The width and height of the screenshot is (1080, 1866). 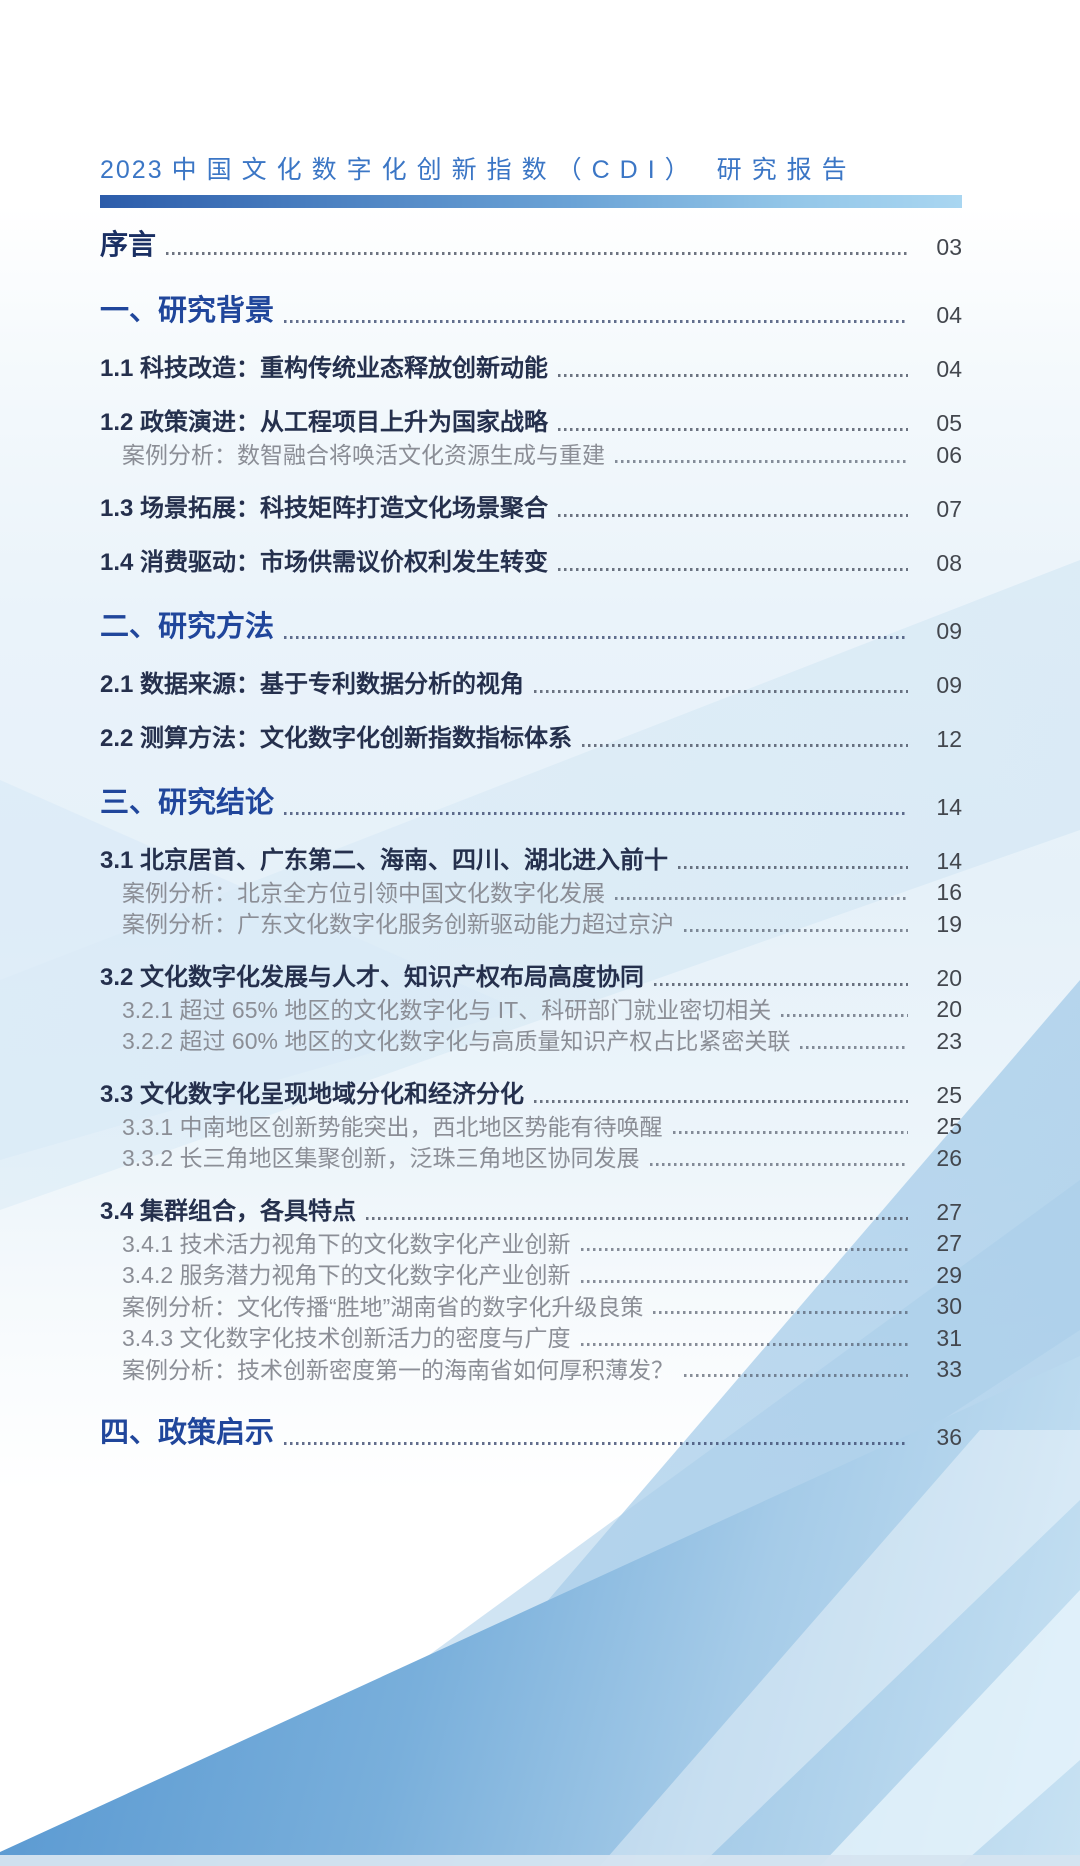 I want to click on toc-entry-label: 1.2 政策演进：从工程项目上升为国家战略, so click(x=324, y=422).